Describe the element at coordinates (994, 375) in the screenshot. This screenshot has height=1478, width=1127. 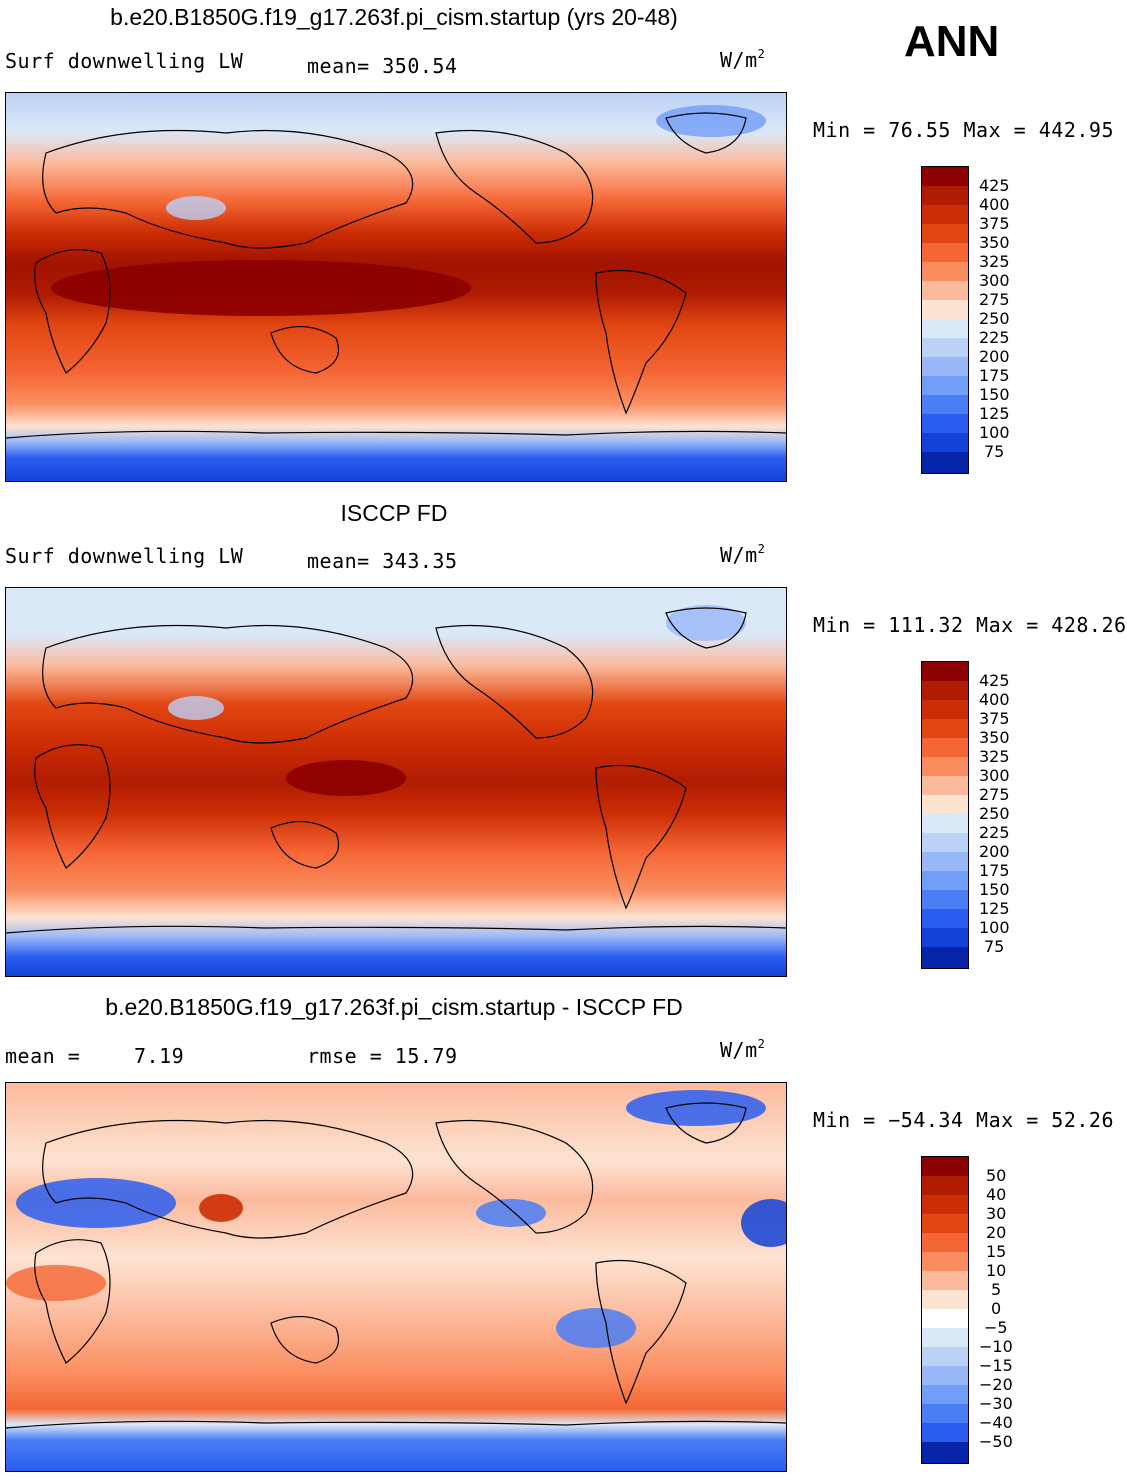
I see `panel-1-colorbar-label: 175` at that location.